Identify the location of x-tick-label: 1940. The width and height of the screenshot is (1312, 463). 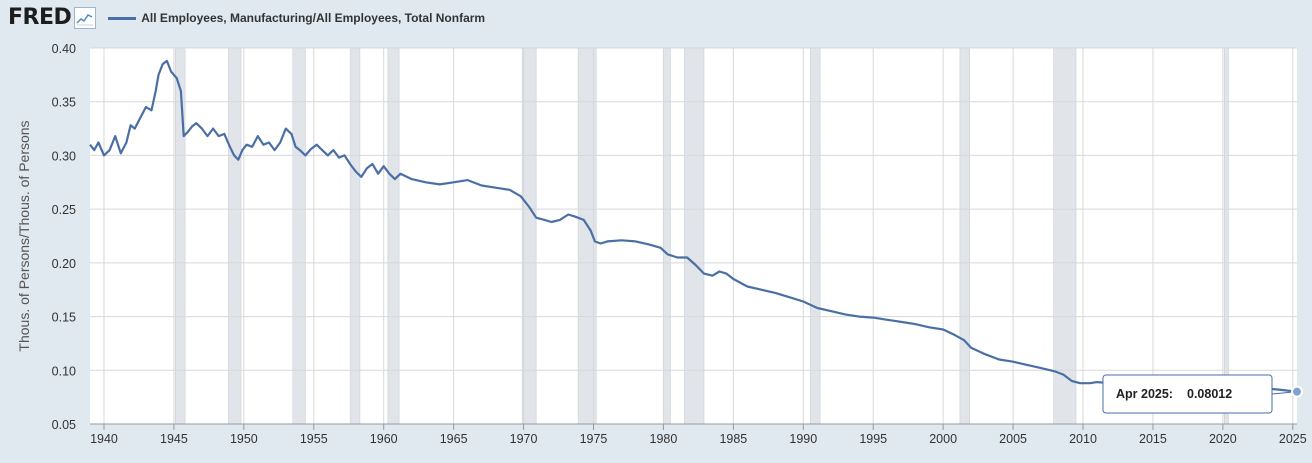
(104, 439).